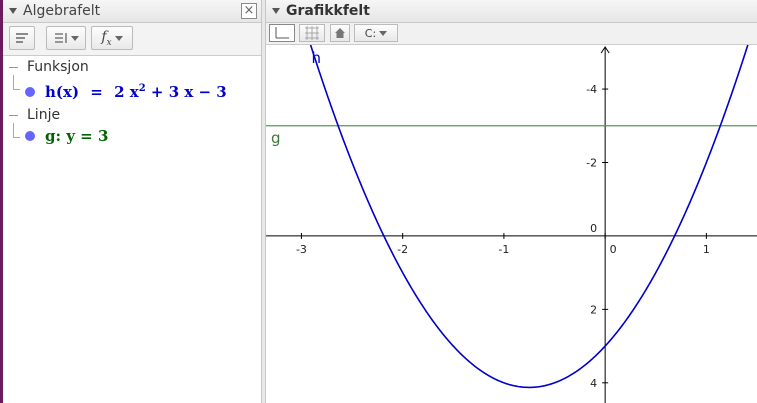  What do you see at coordinates (58, 67) in the screenshot?
I see `category-label: Funksjon` at bounding box center [58, 67].